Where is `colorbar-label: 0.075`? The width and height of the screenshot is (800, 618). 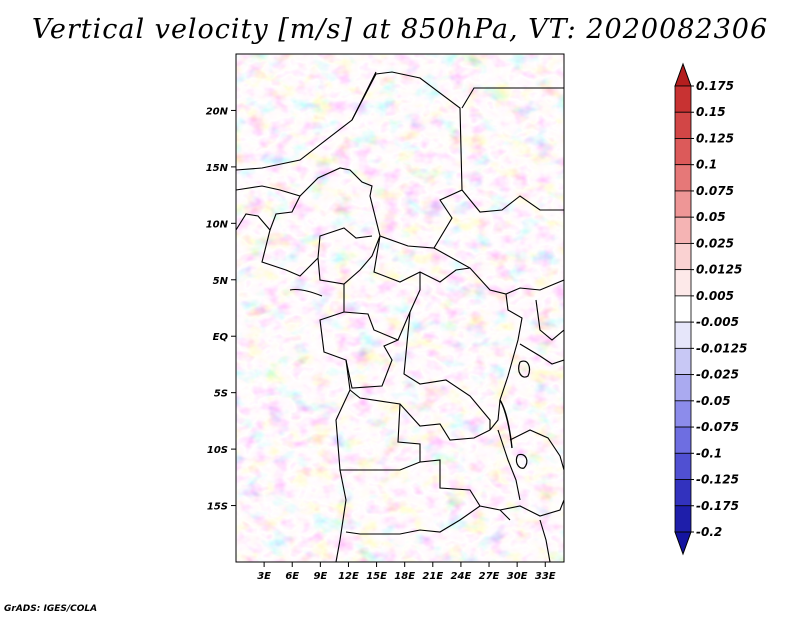 colorbar-label: 0.075 is located at coordinates (715, 191).